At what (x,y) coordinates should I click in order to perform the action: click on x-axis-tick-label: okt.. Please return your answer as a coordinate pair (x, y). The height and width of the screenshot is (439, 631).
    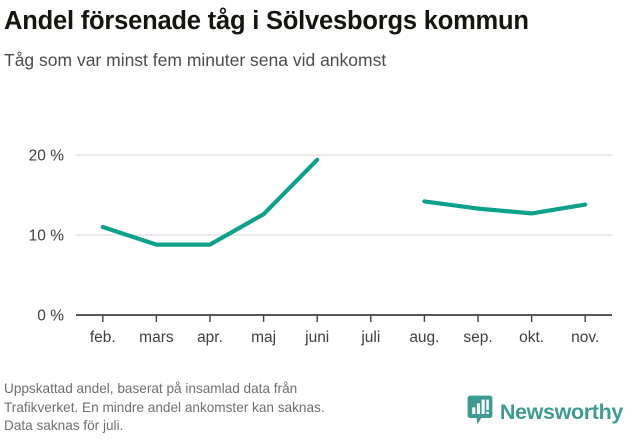
    Looking at the image, I should click on (531, 337).